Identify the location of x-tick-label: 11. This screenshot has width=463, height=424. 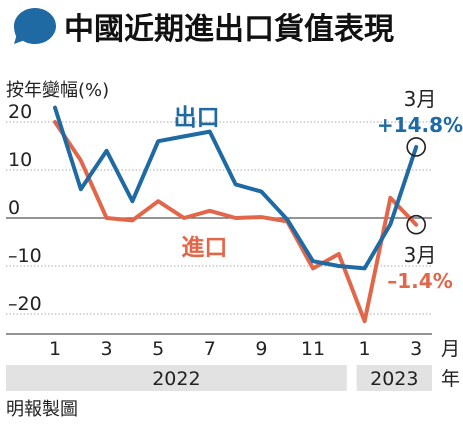
(313, 349).